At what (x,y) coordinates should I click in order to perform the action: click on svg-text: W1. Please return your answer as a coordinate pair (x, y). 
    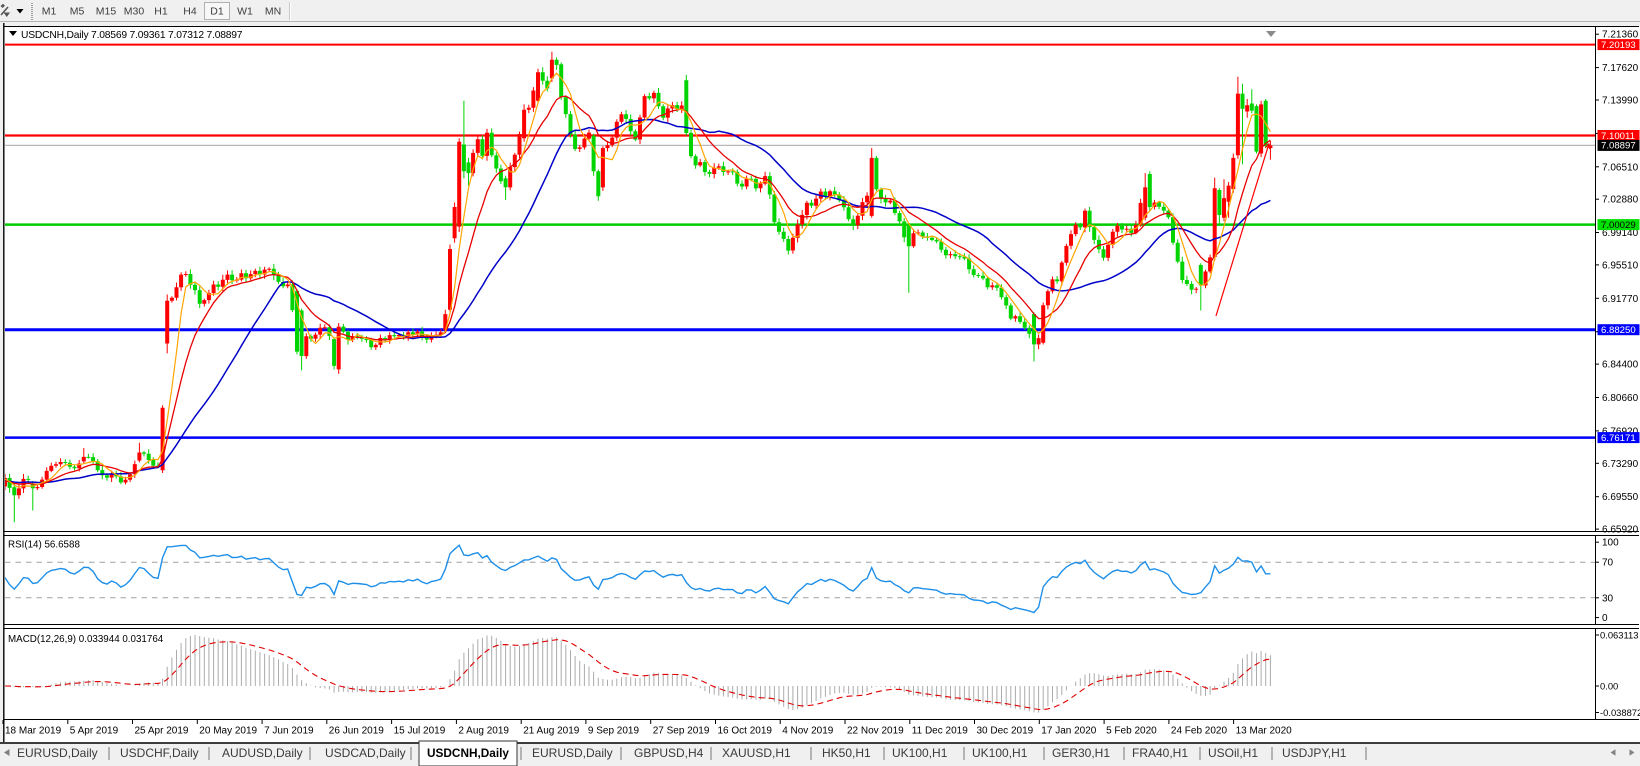
    Looking at the image, I should click on (245, 12).